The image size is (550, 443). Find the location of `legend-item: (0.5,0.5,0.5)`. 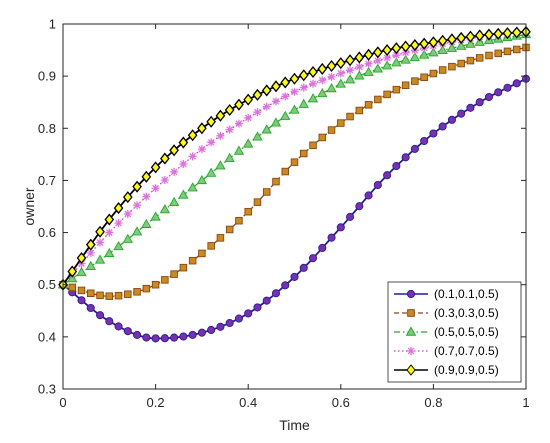

legend-item: (0.5,0.5,0.5) is located at coordinates (446, 332).